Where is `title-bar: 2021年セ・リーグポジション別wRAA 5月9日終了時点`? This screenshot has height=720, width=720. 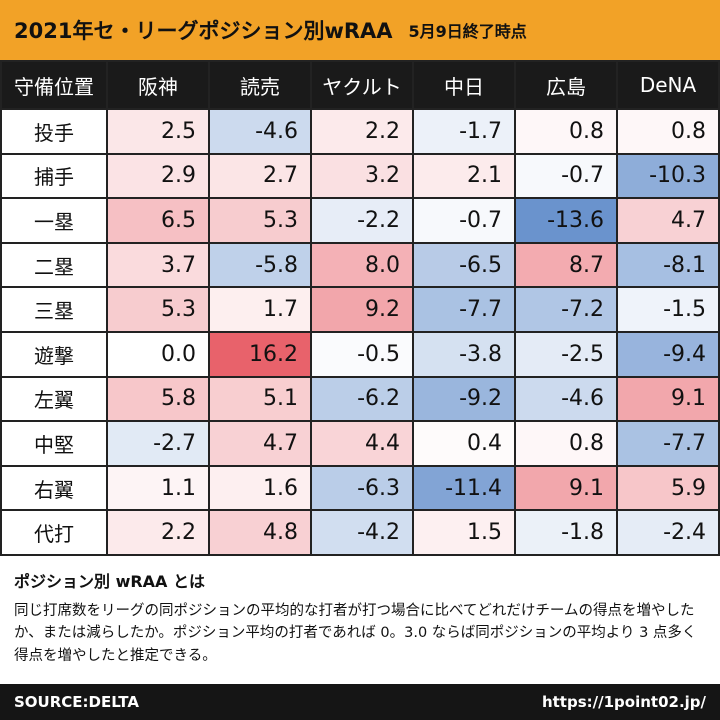 title-bar: 2021年セ・リーグポジション別wRAA 5月9日終了時点 is located at coordinates (360, 30).